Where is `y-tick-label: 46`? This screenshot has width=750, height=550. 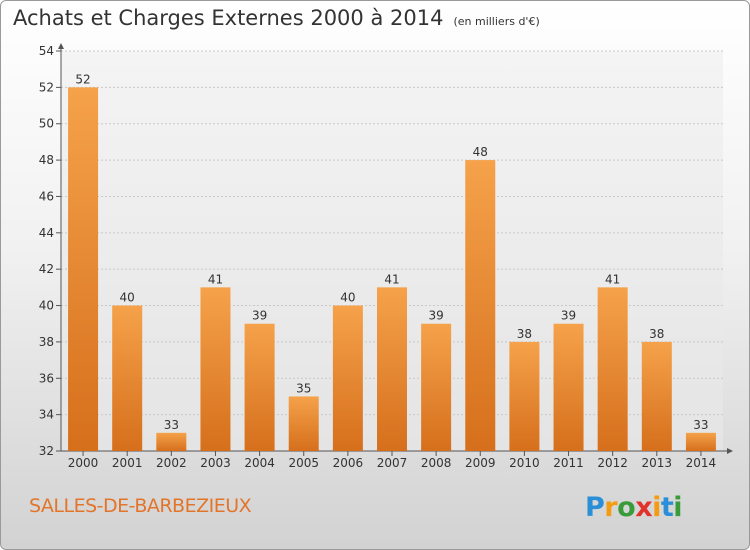
y-tick-label: 46 is located at coordinates (46, 196).